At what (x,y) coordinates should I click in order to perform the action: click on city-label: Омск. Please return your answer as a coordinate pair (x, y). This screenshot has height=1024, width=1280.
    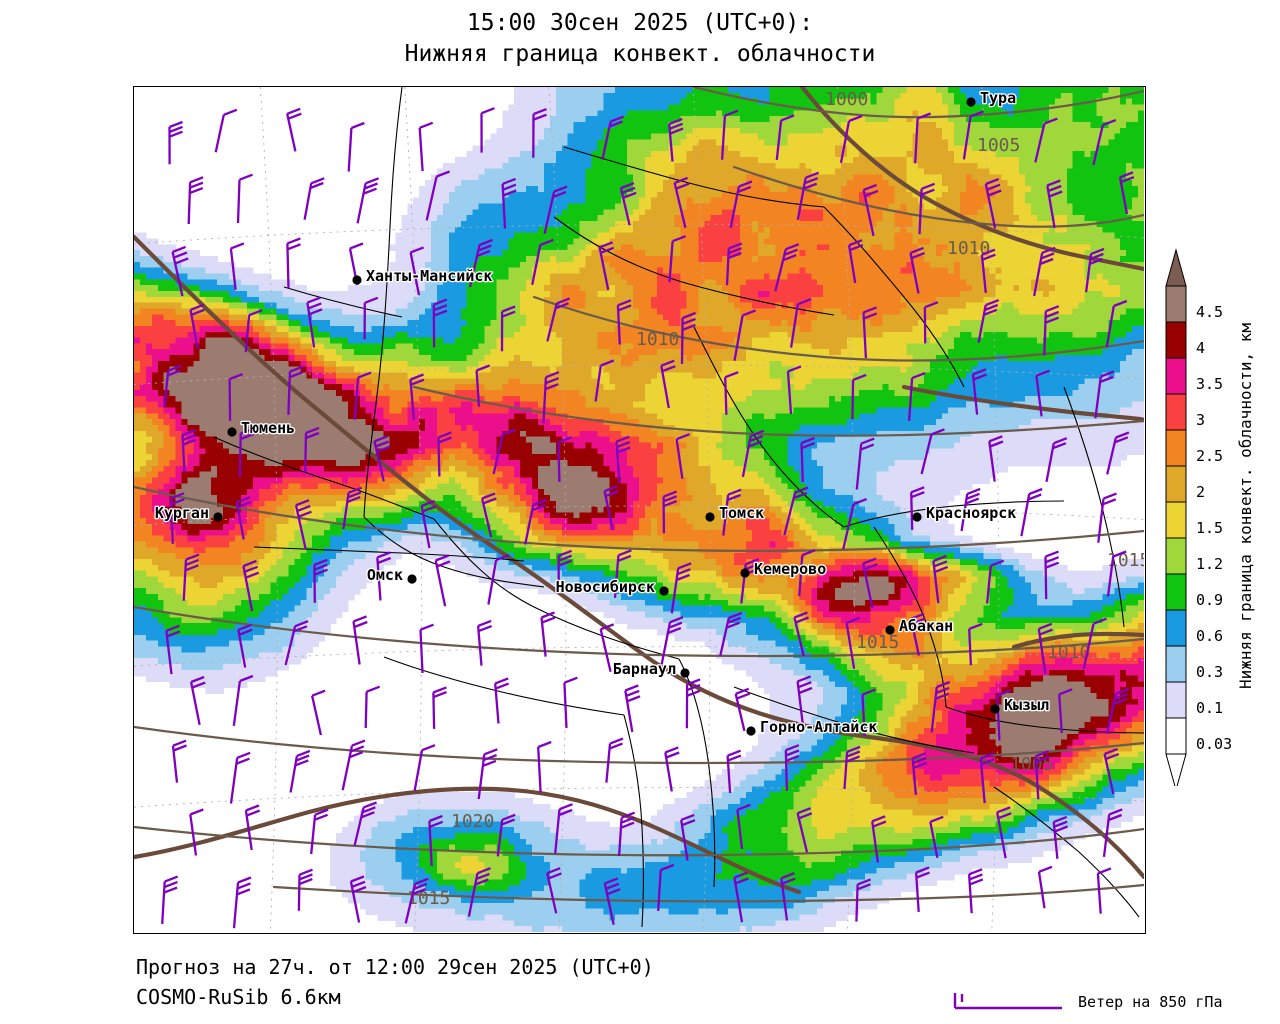
    Looking at the image, I should click on (385, 575).